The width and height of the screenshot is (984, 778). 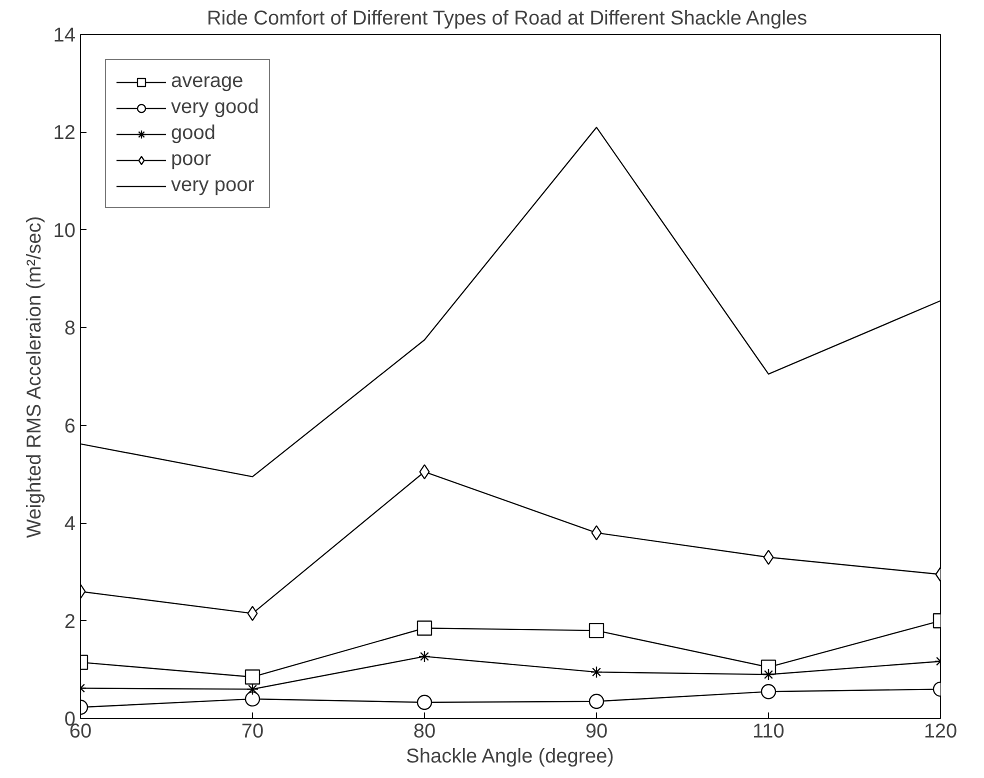 I want to click on legend-label: very good, so click(x=215, y=107).